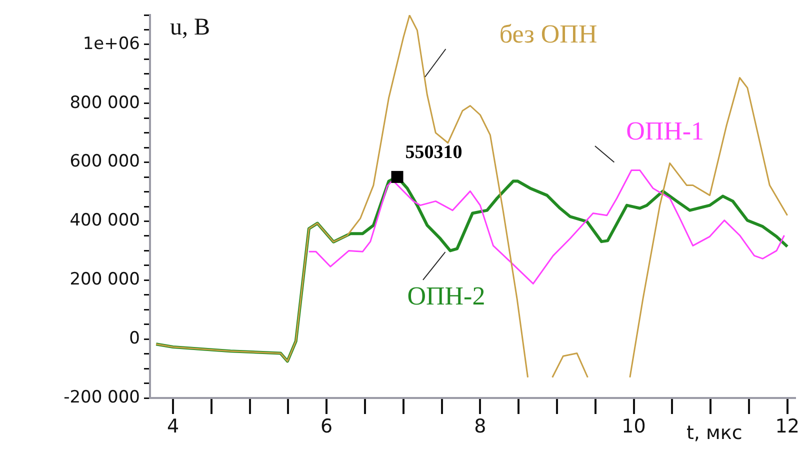 The image size is (802, 449). Describe the element at coordinates (105, 220) in the screenshot. I see `y-tick-label: 400 000` at that location.